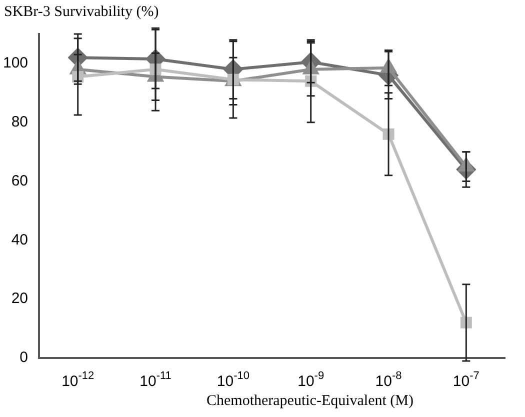 Image resolution: width=525 pixels, height=417 pixels. Describe the element at coordinates (19, 299) in the screenshot. I see `y-tick-label: 20` at that location.